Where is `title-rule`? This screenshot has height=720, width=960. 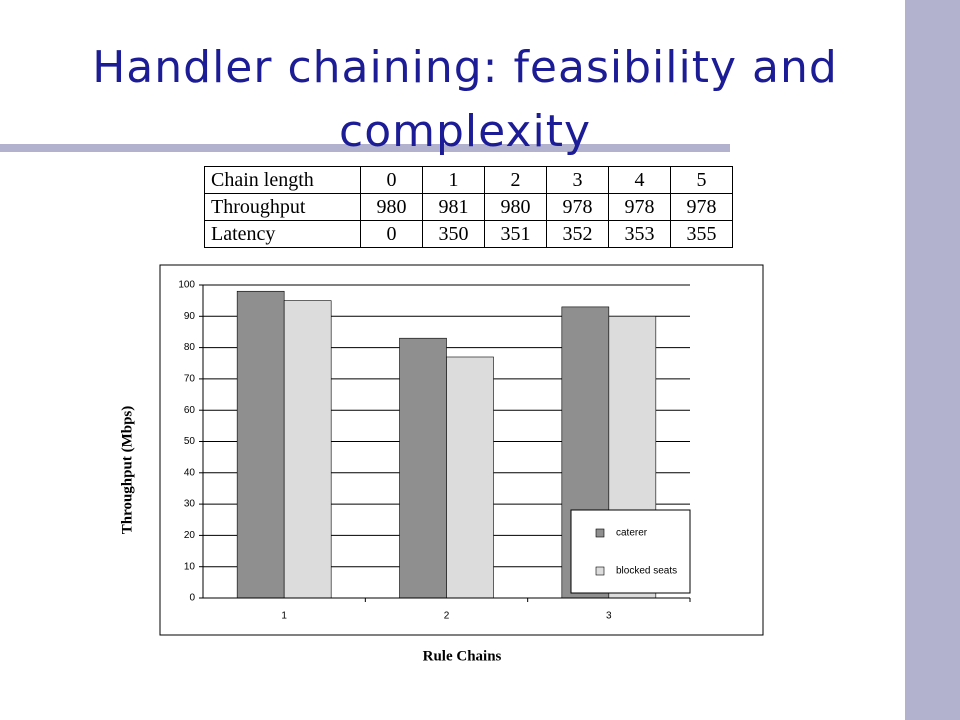 title-rule is located at coordinates (365, 148).